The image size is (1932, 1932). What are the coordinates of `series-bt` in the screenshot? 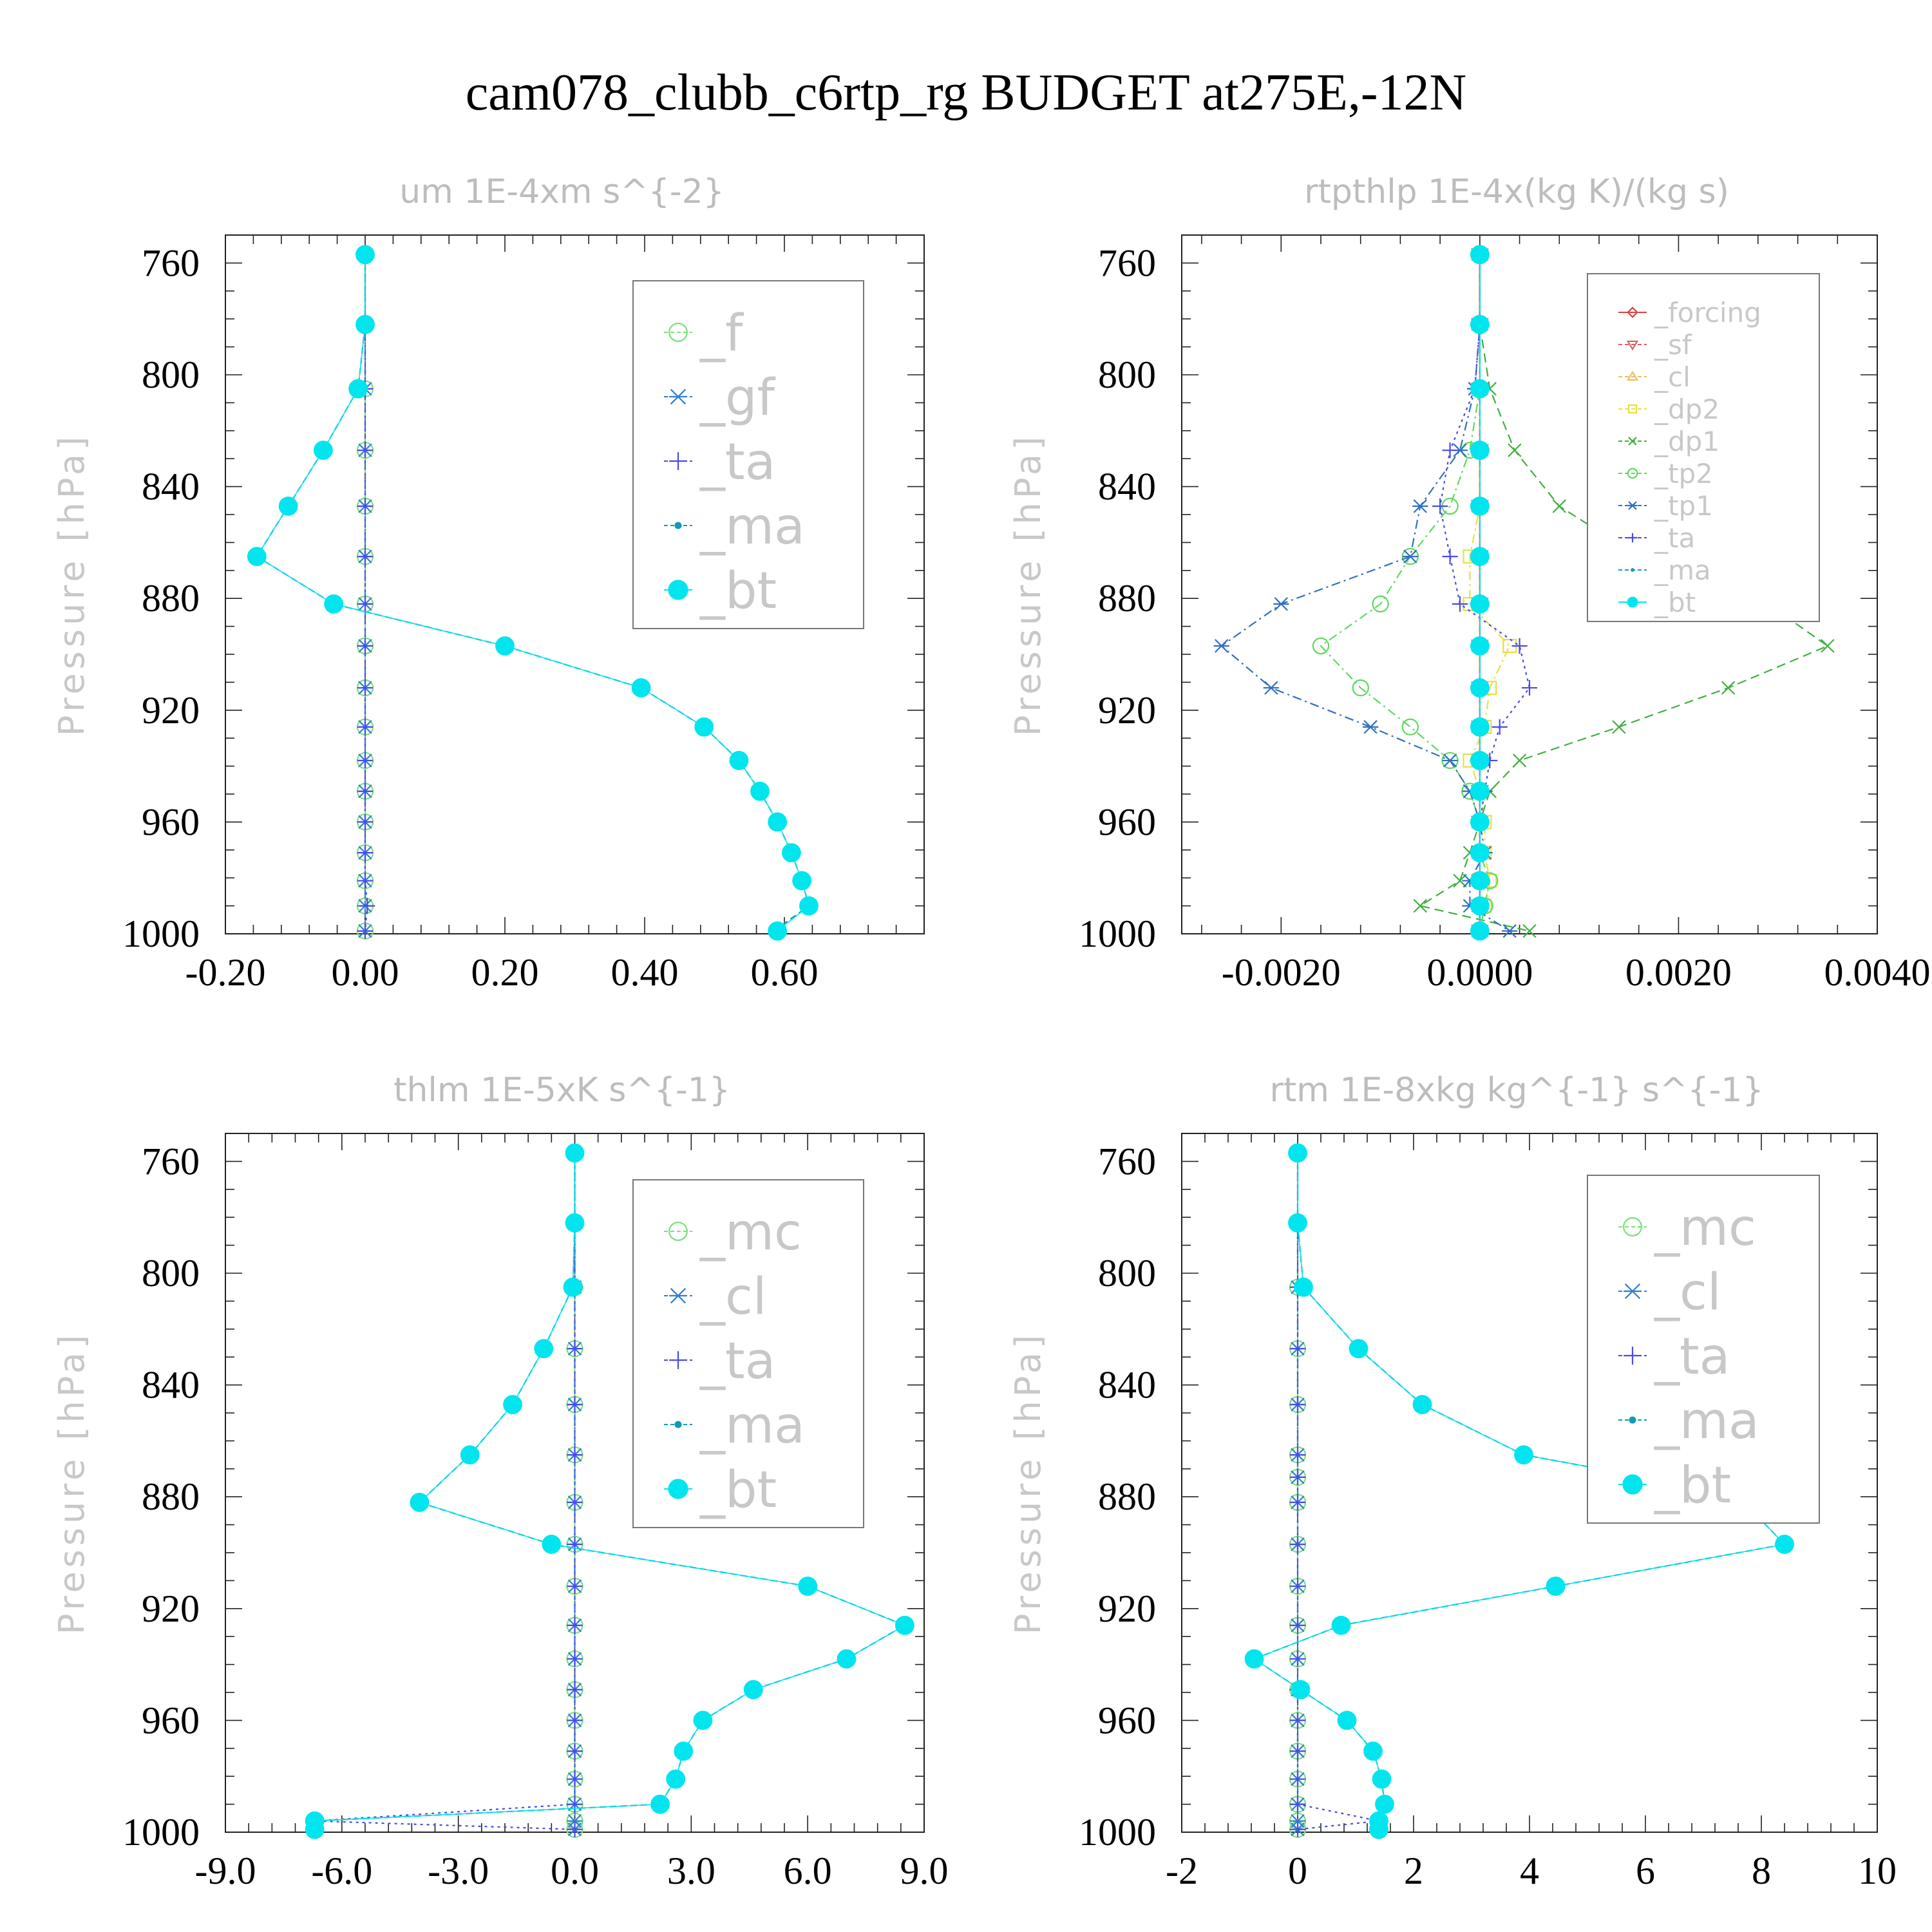 It's located at (1480, 593).